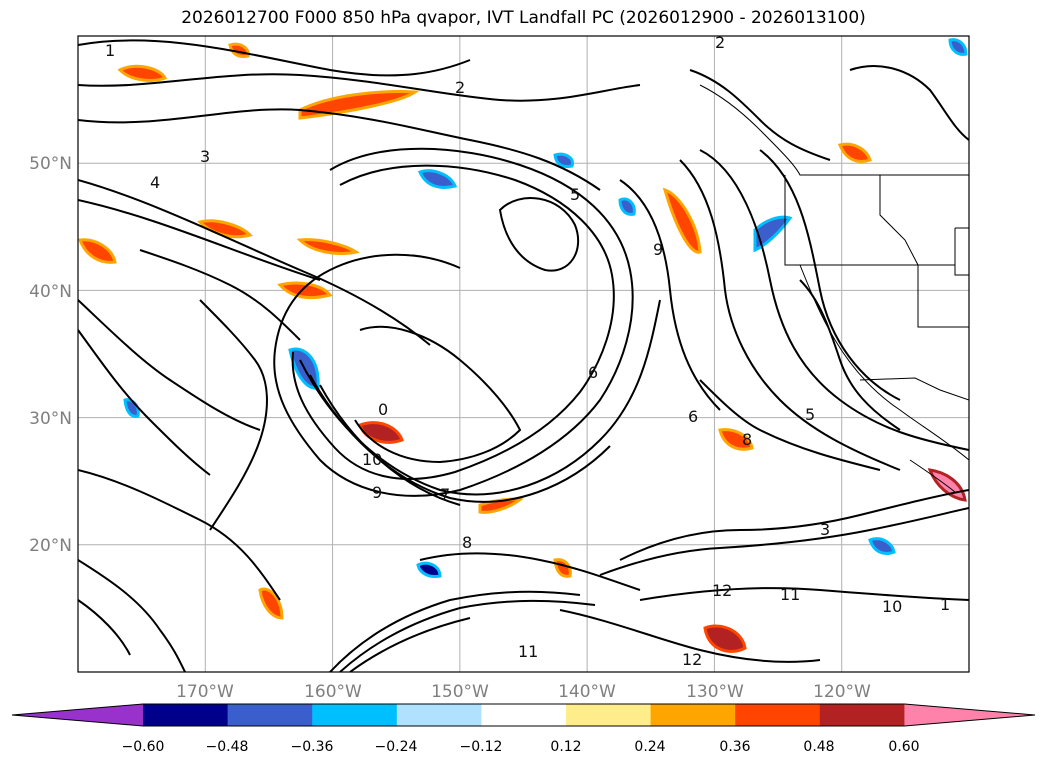  Describe the element at coordinates (50, 419) in the screenshot. I see `lat-label-30n: 30°N` at that location.